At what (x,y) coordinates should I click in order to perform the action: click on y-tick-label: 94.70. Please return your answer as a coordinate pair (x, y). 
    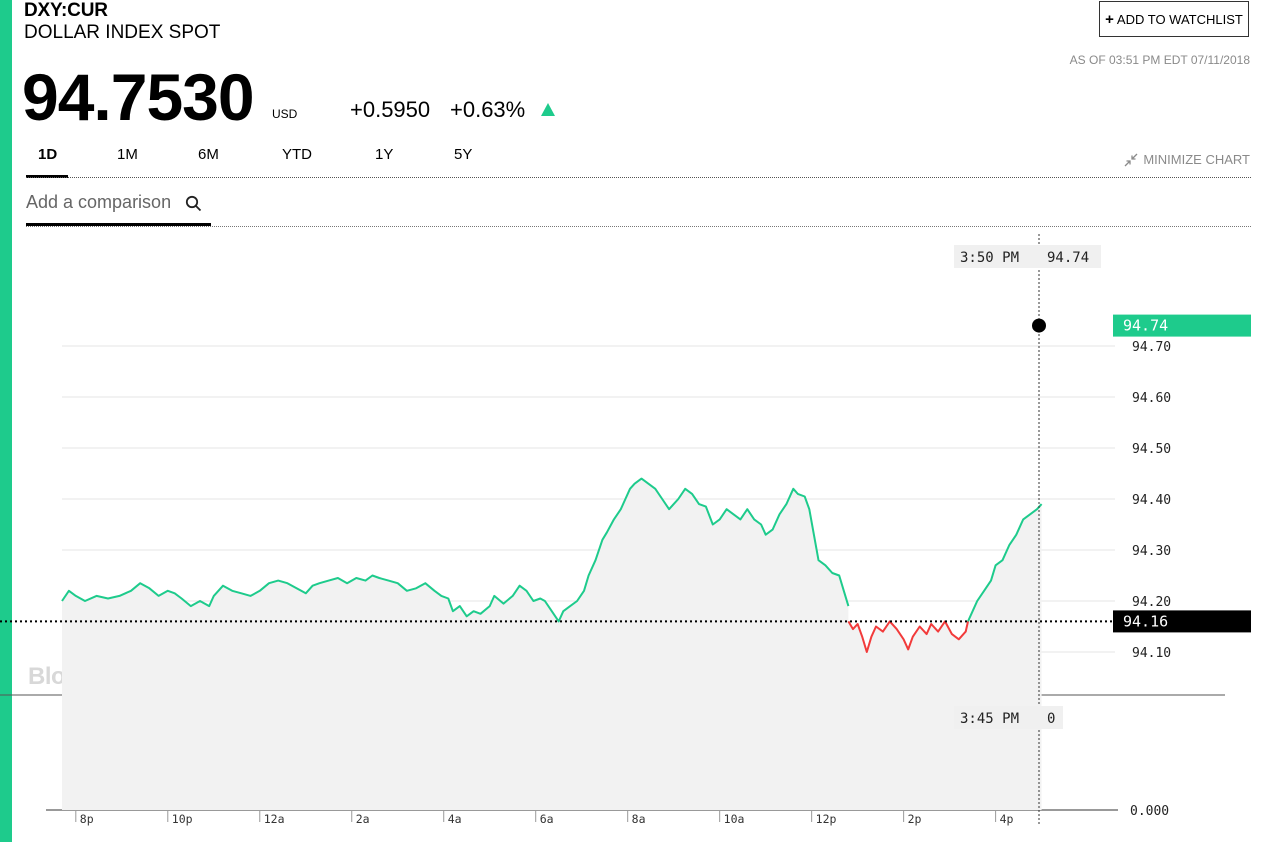
    Looking at the image, I should click on (1151, 347).